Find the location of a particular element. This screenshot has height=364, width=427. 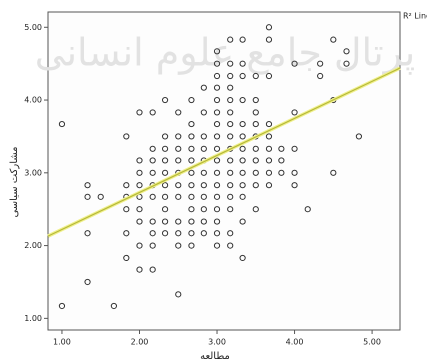

x-tick-label: 4.00 is located at coordinates (295, 342).